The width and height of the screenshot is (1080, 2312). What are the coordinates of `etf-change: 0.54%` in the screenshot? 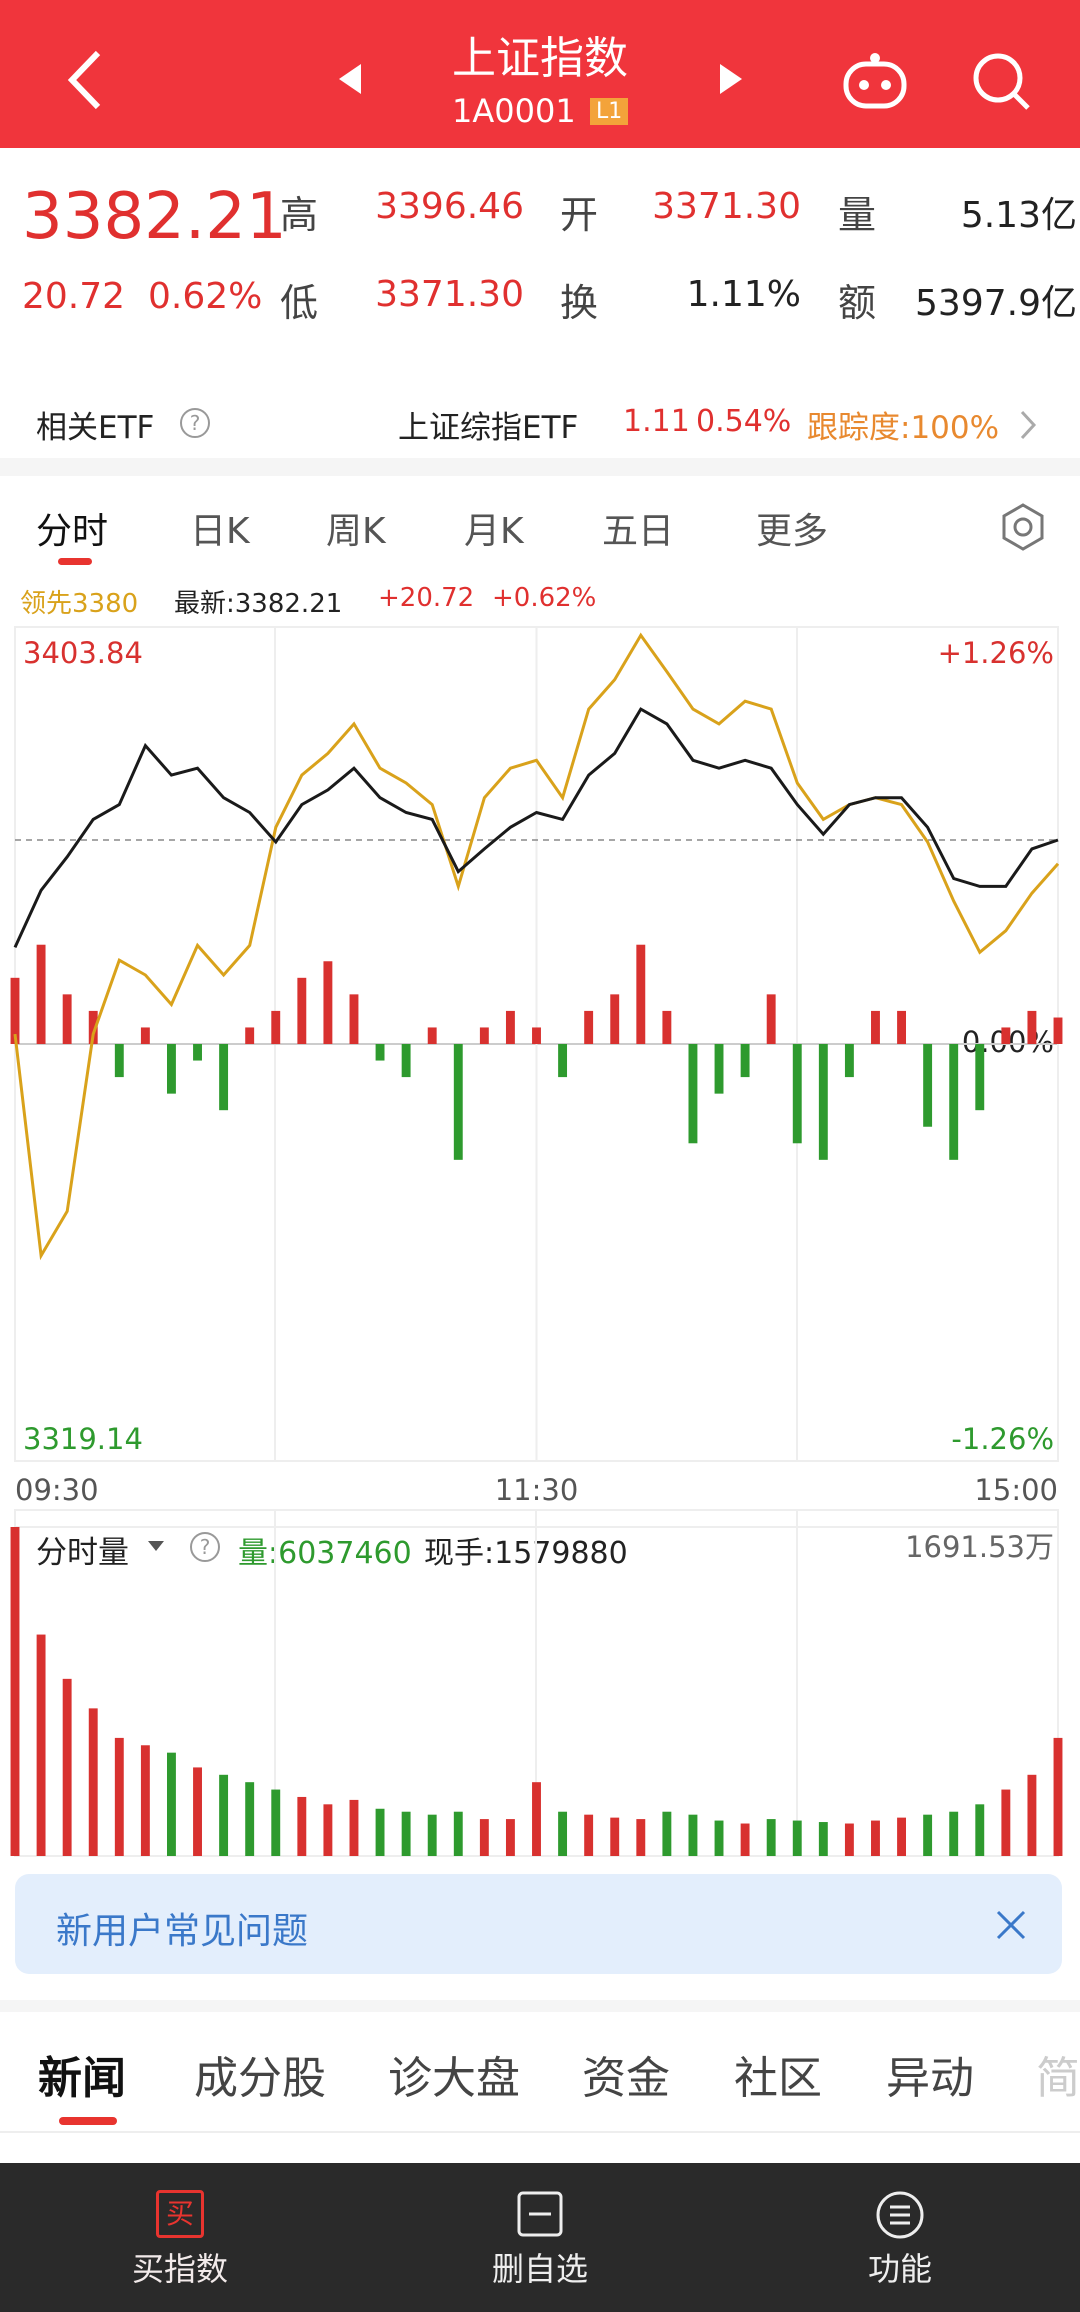 It's located at (744, 421).